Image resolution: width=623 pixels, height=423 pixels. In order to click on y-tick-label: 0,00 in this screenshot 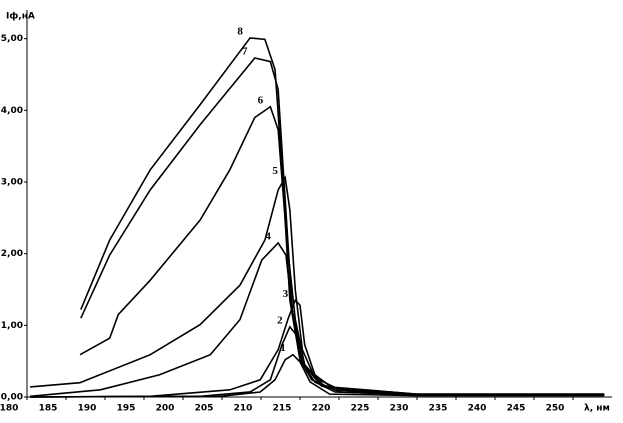, I will do `click(12, 398)`.